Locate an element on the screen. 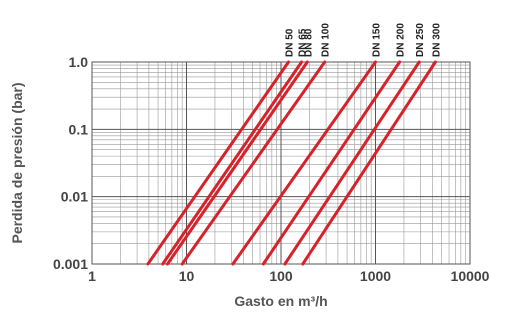  x-tick-labels: 1 10 100 1000 10000 is located at coordinates (289, 276).